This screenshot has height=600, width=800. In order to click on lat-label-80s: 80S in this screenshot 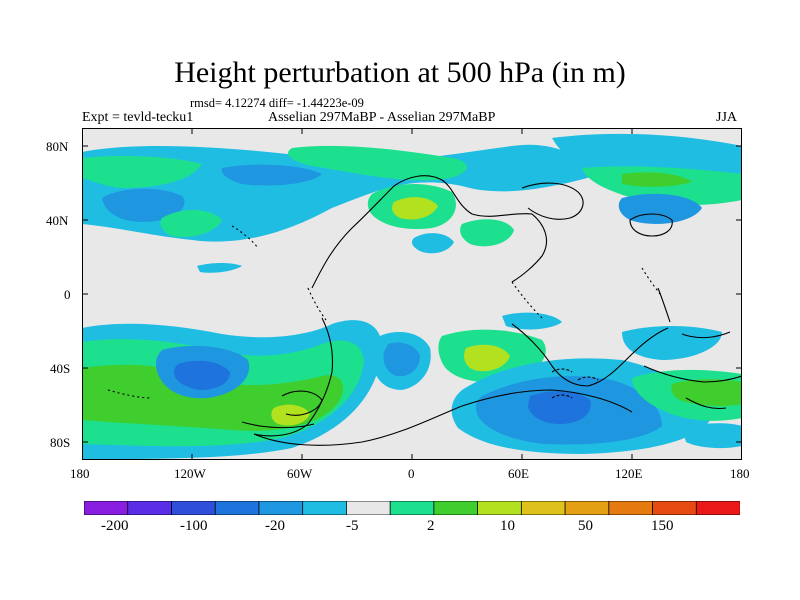, I will do `click(60, 442)`.